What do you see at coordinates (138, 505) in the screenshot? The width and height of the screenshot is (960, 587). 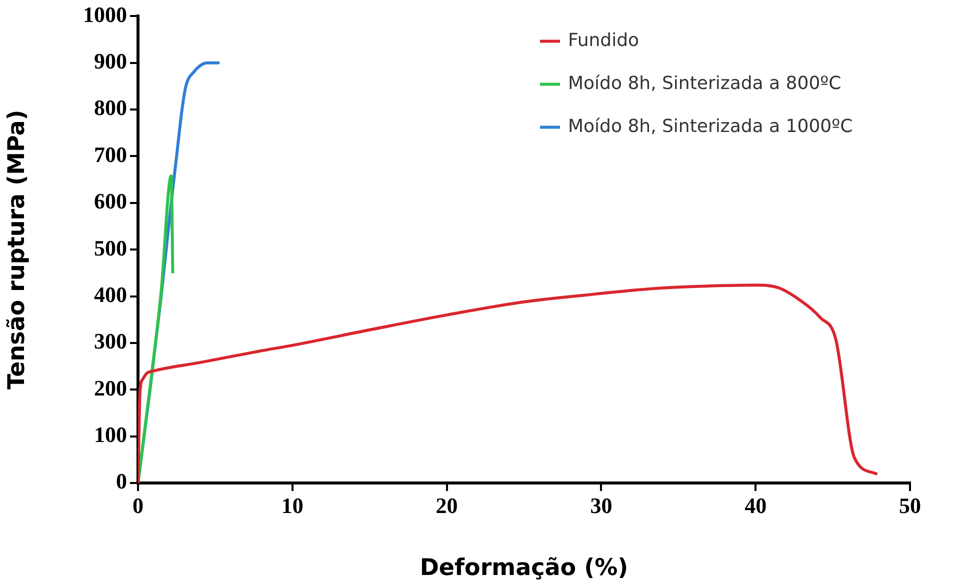 I see `x-tick-label: 0` at bounding box center [138, 505].